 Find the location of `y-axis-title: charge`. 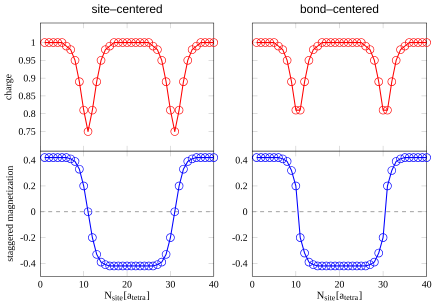

y-axis-title: charge is located at coordinates (9, 87).